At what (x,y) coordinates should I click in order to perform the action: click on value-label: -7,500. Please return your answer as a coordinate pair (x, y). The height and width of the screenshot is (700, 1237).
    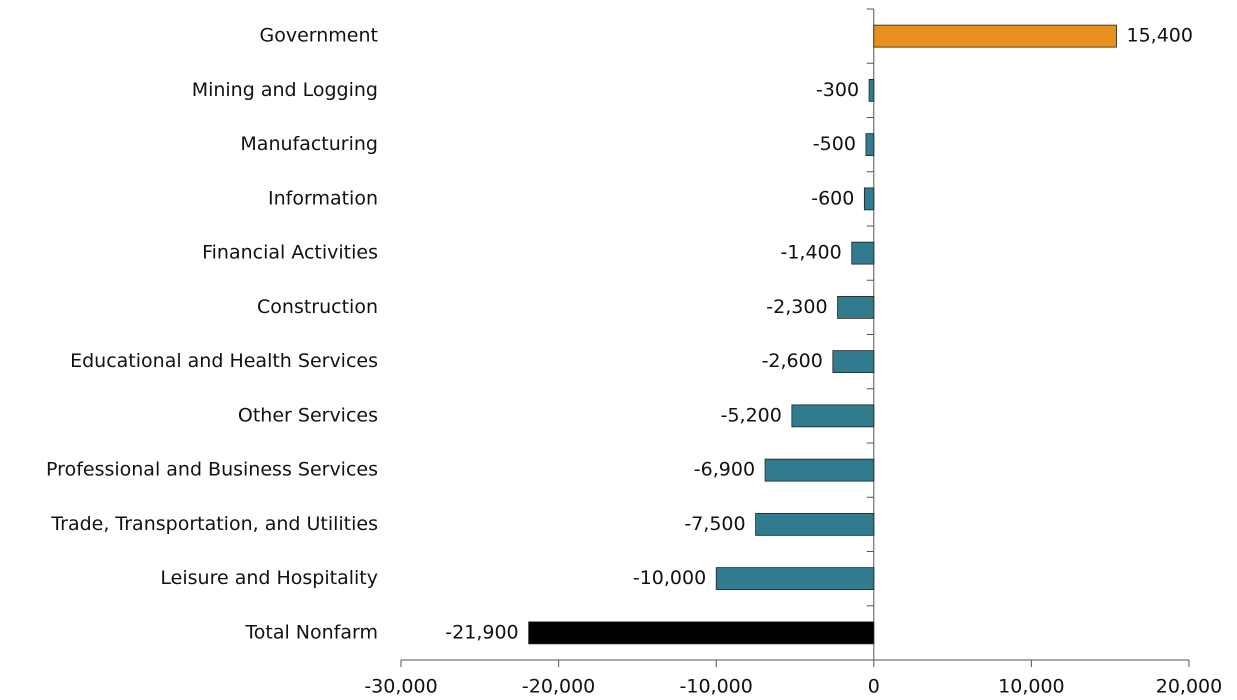
    Looking at the image, I should click on (714, 524).